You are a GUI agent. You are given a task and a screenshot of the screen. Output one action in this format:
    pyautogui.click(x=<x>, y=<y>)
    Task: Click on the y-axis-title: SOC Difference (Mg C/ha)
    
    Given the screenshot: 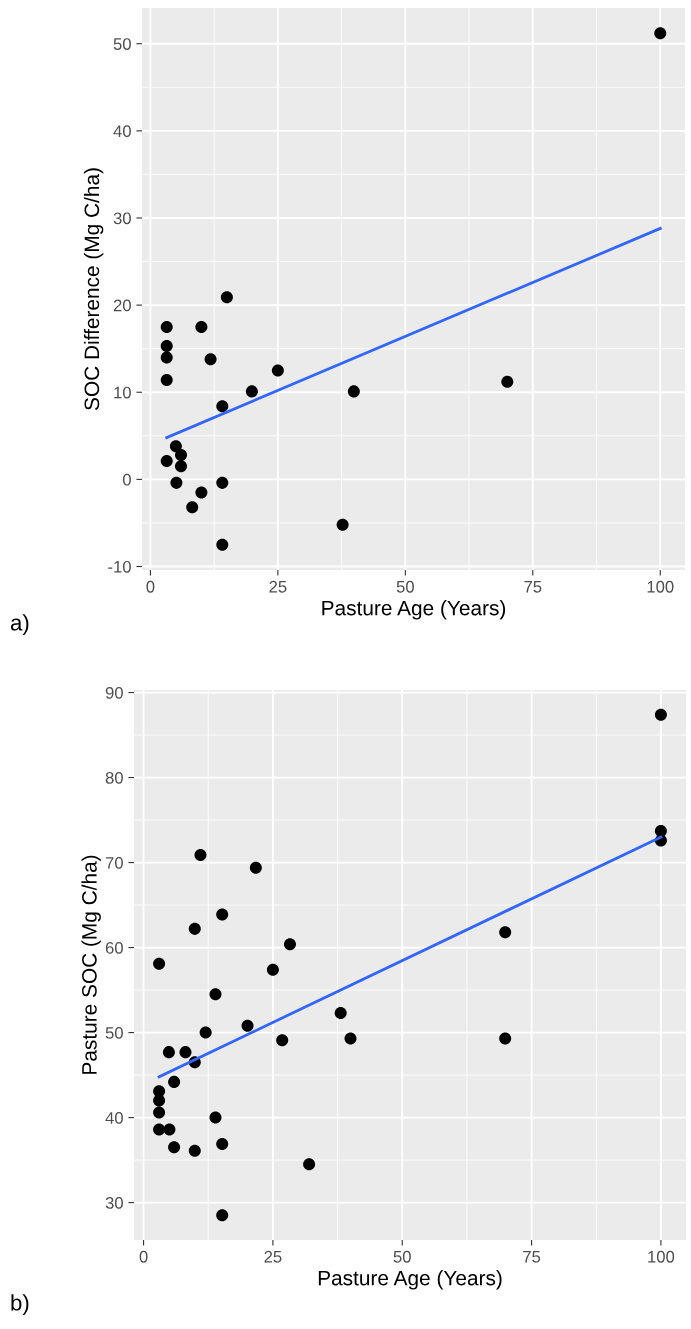 What is the action you would take?
    pyautogui.click(x=93, y=289)
    